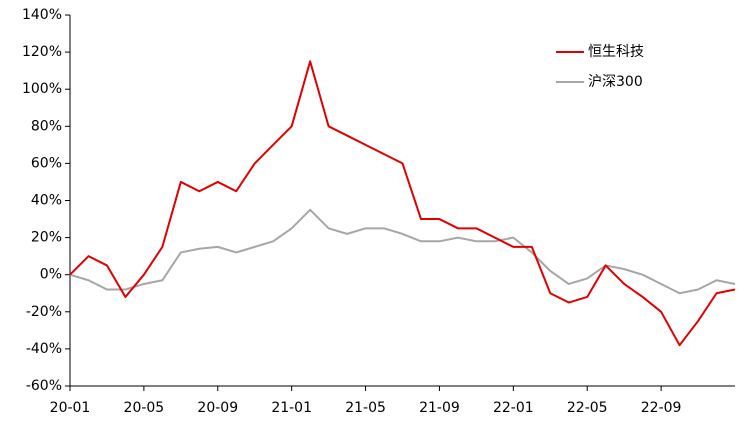 This screenshot has height=429, width=743. I want to click on y-tick-label: 20%, so click(46, 238).